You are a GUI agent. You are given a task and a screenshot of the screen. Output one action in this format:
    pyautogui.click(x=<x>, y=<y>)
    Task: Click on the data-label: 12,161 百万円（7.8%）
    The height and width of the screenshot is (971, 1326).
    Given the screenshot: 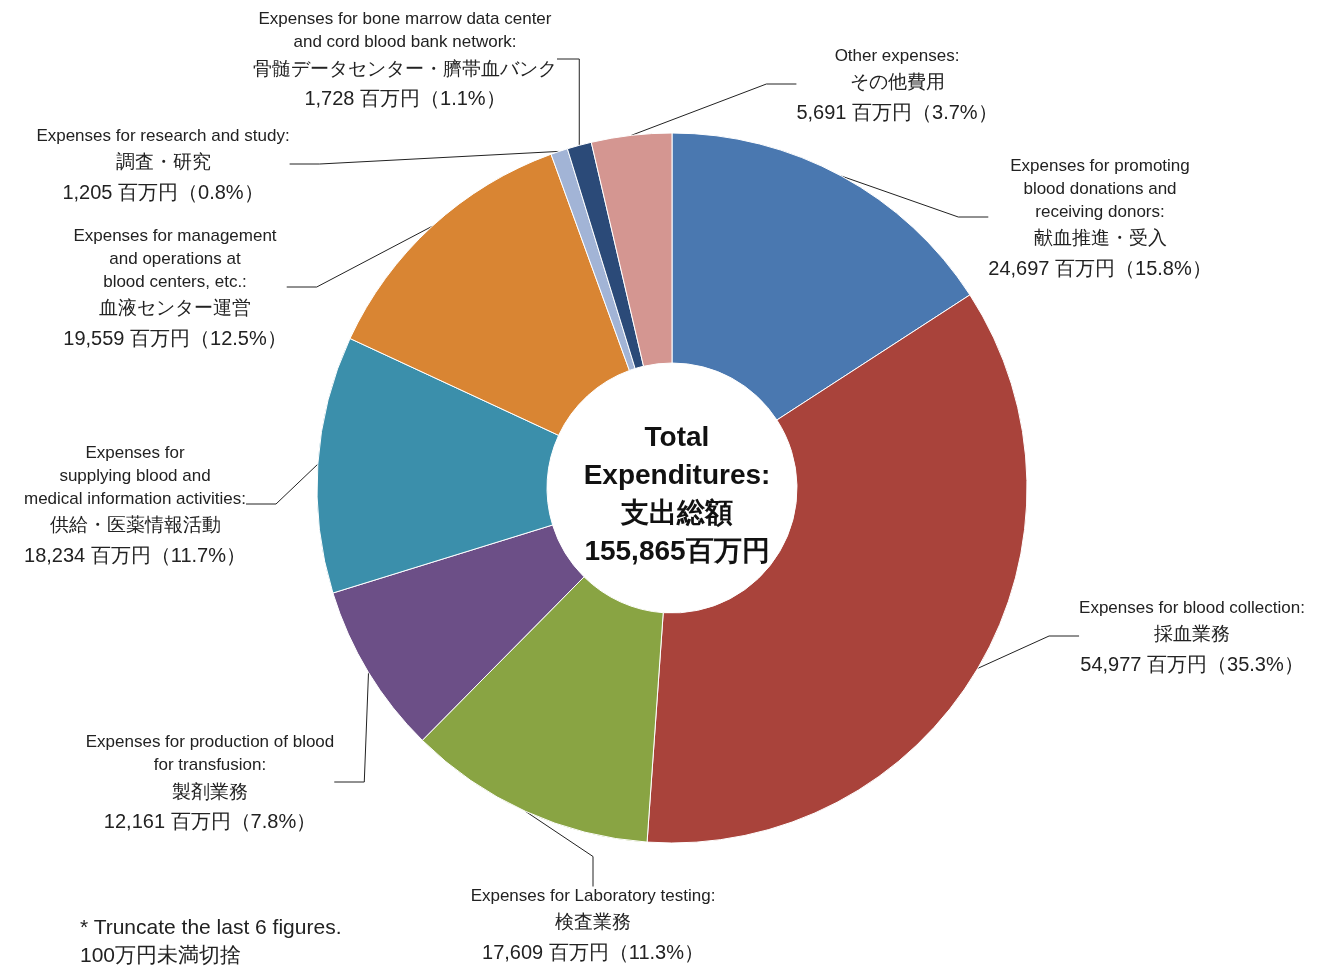 What is the action you would take?
    pyautogui.click(x=210, y=821)
    